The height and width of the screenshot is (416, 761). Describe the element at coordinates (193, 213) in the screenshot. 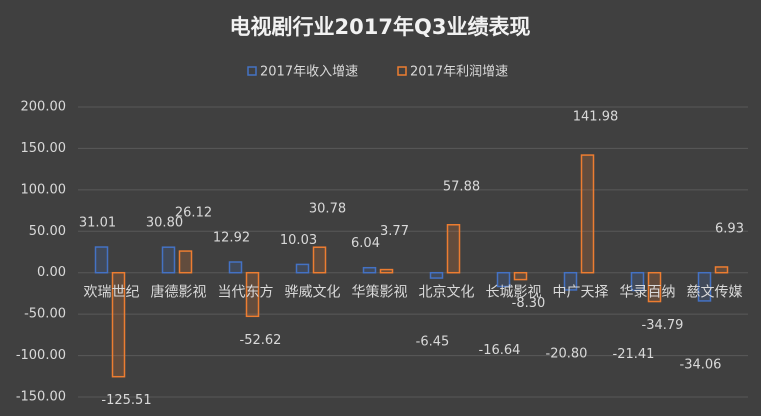

I see `data-label: 26.12` at that location.